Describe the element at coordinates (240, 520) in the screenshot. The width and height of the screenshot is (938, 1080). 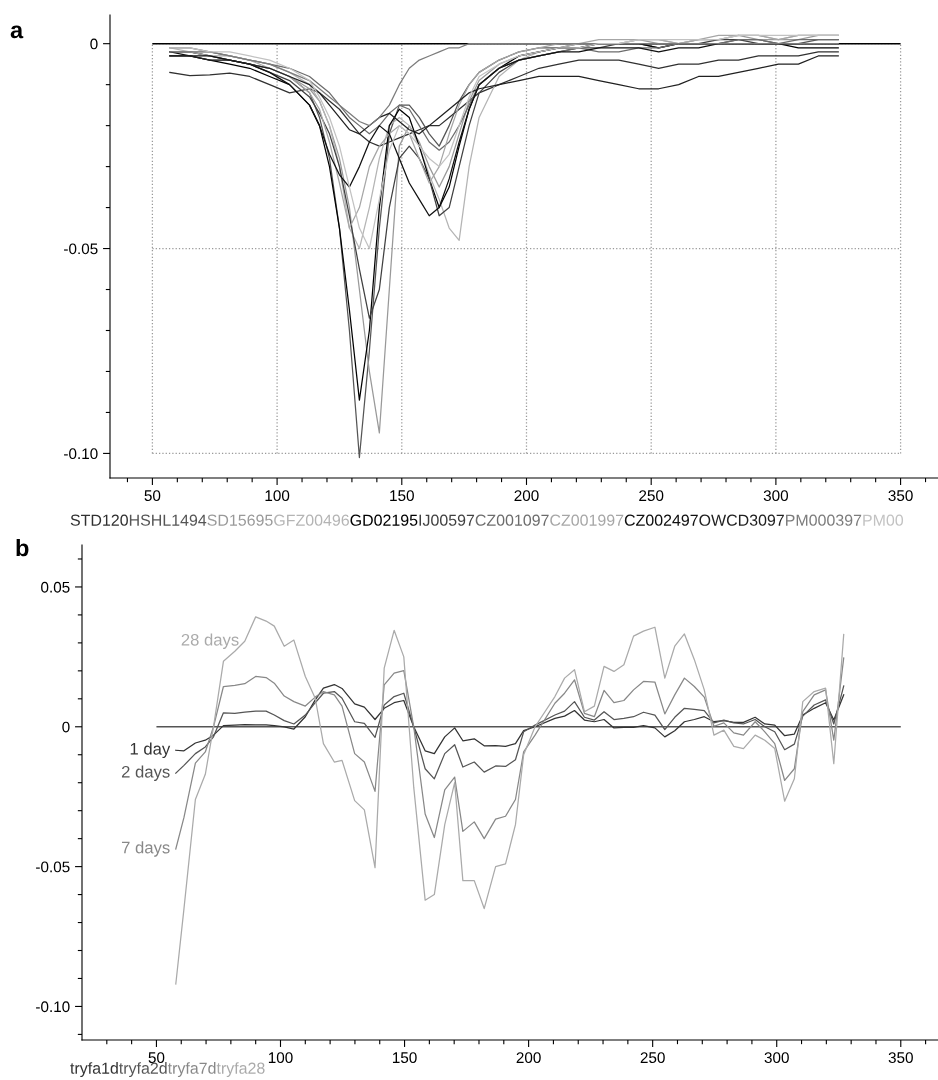
I see `text: SD15695` at that location.